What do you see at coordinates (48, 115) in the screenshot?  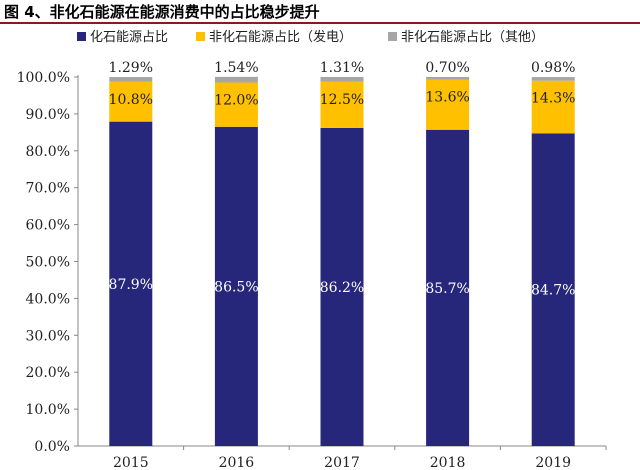 I see `y-tick-label: 90.0%` at bounding box center [48, 115].